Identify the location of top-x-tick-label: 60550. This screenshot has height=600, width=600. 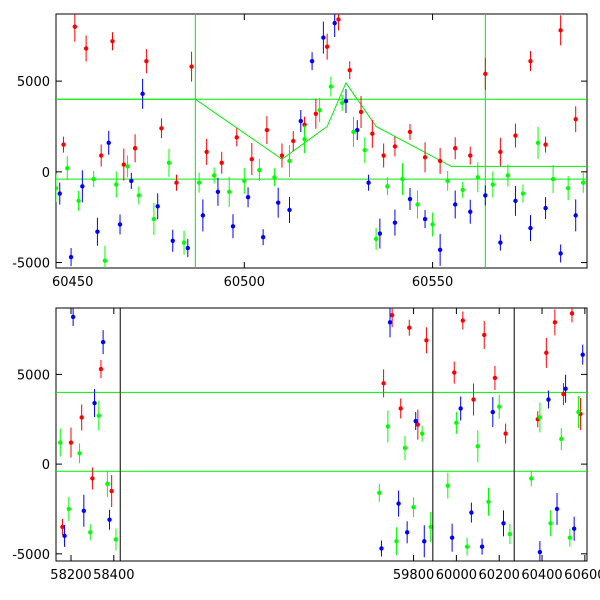
(432, 282).